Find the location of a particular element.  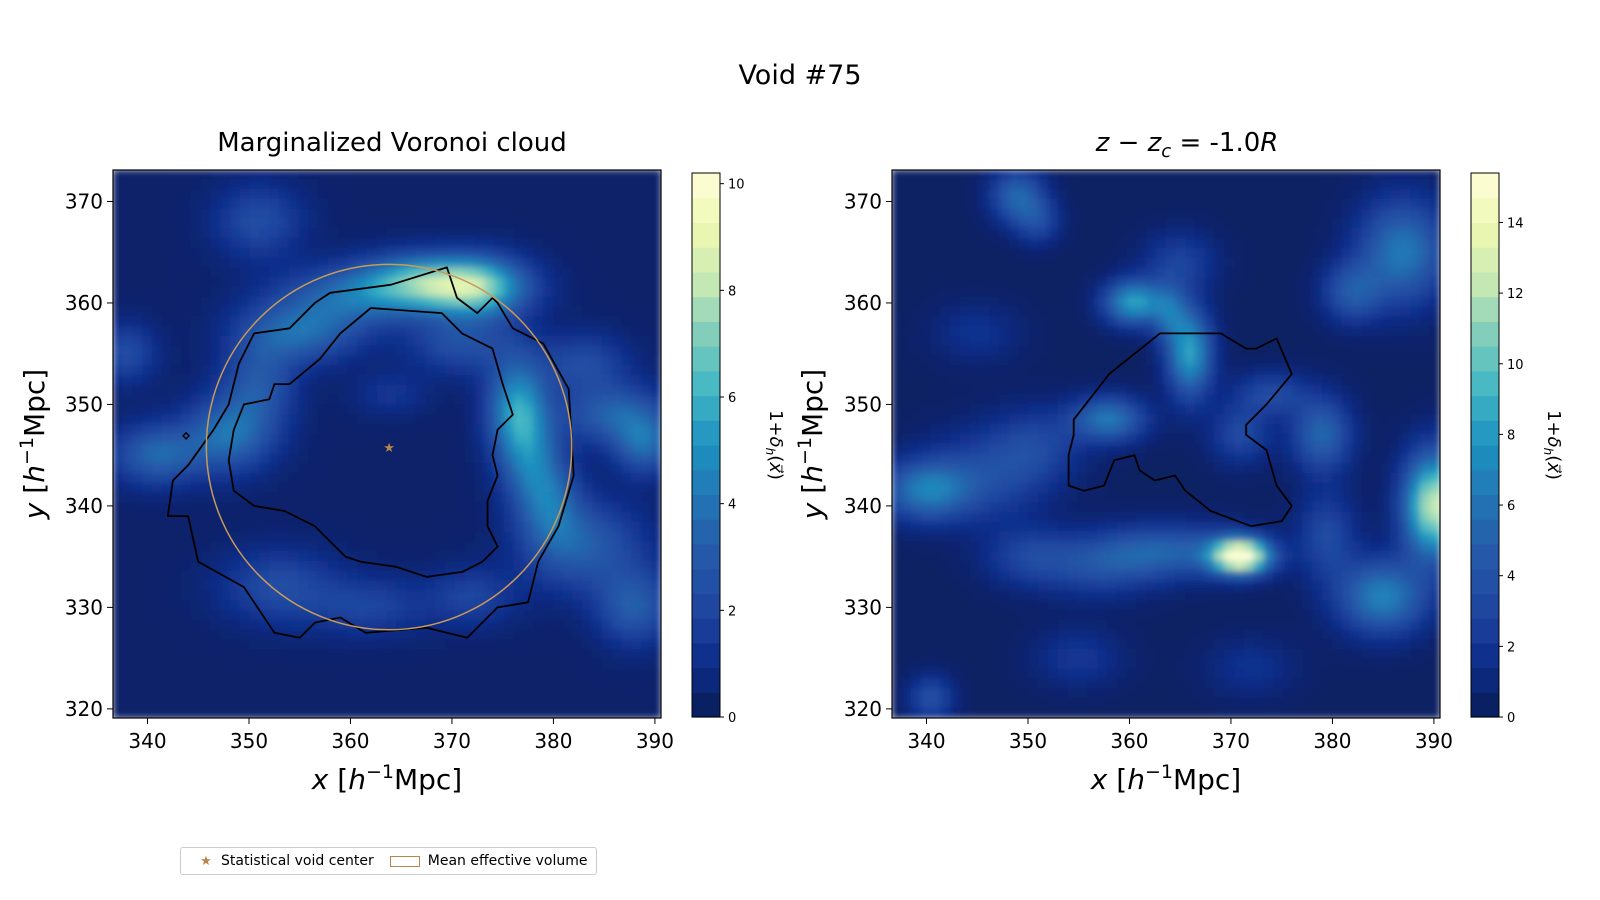

legend-item-center: ★ Statistical void center is located at coordinates (282, 861).